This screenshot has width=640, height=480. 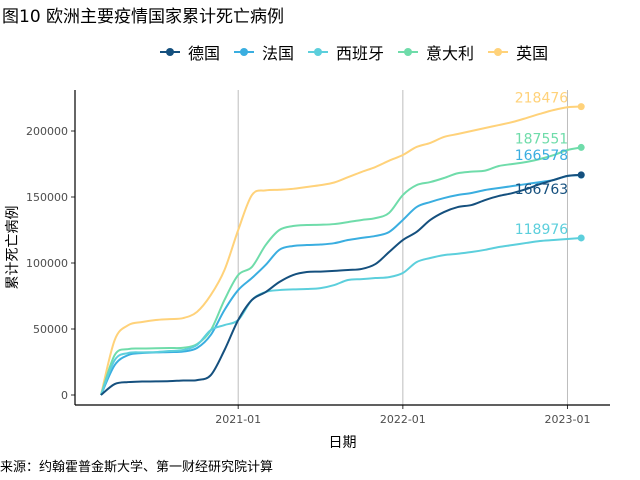 What do you see at coordinates (343, 443) in the screenshot?
I see `x-axis-title: 日期` at bounding box center [343, 443].